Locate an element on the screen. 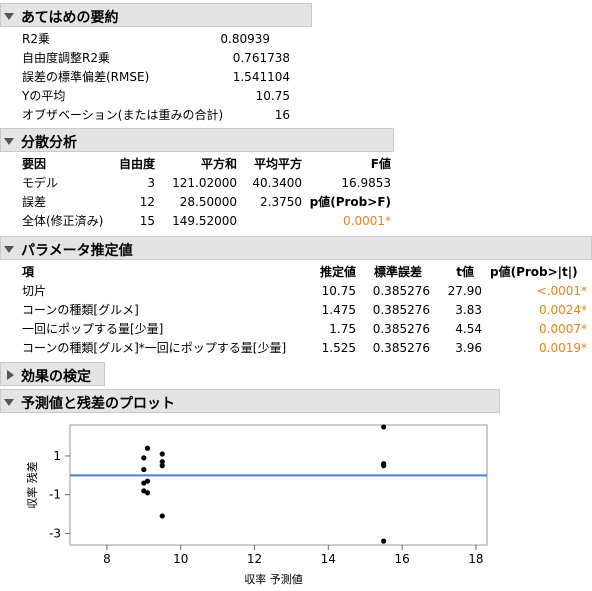 This screenshot has height=591, width=592. anova-ss: 149.52000 is located at coordinates (204, 221).